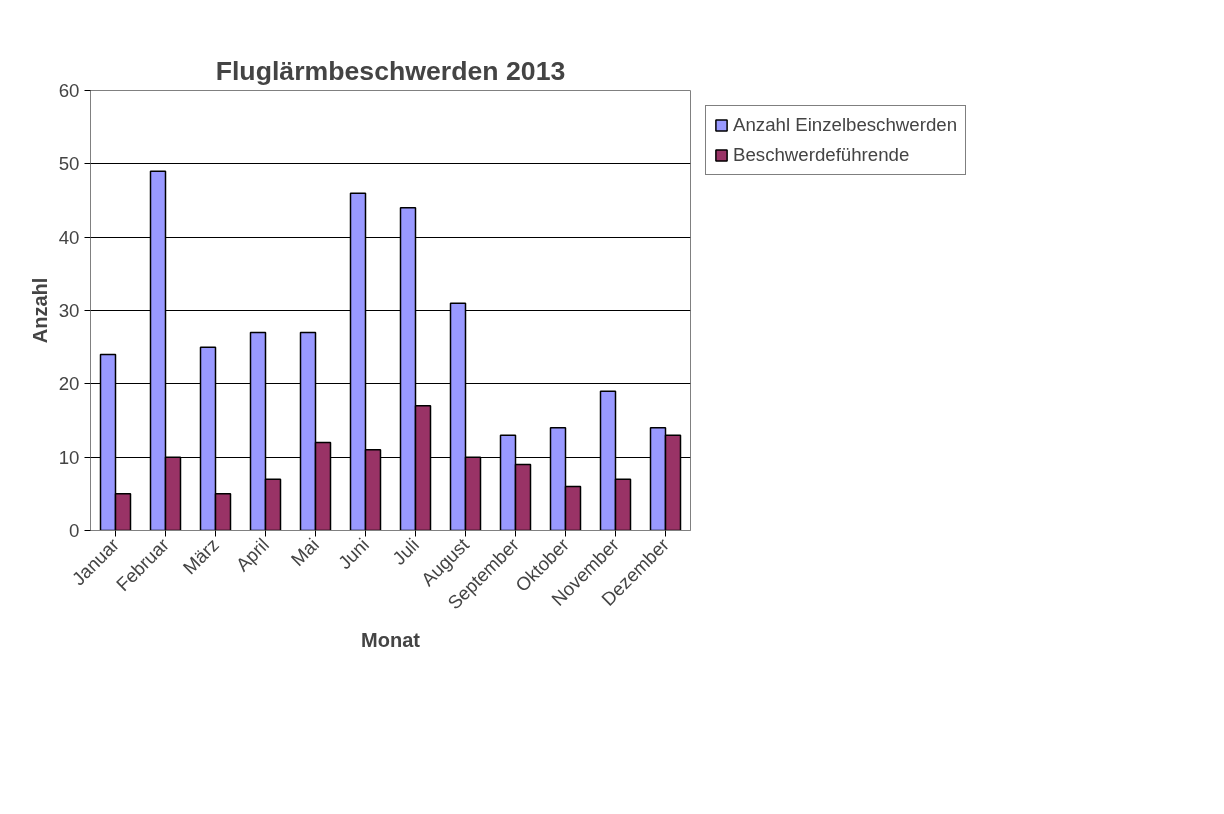 Image resolution: width=1224 pixels, height=814 pixels. I want to click on y-tick-label: 20, so click(69, 384).